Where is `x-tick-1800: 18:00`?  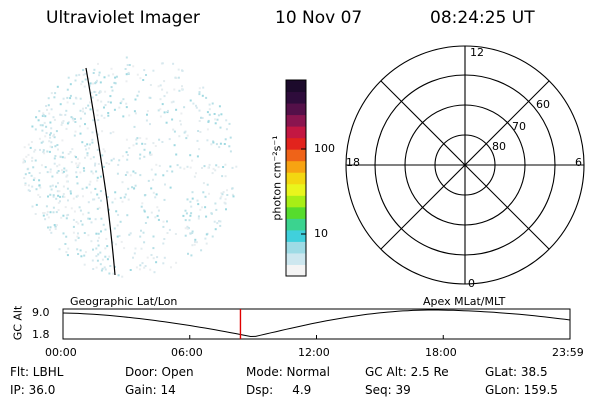
x-tick-1800: 18:00 is located at coordinates (441, 352).